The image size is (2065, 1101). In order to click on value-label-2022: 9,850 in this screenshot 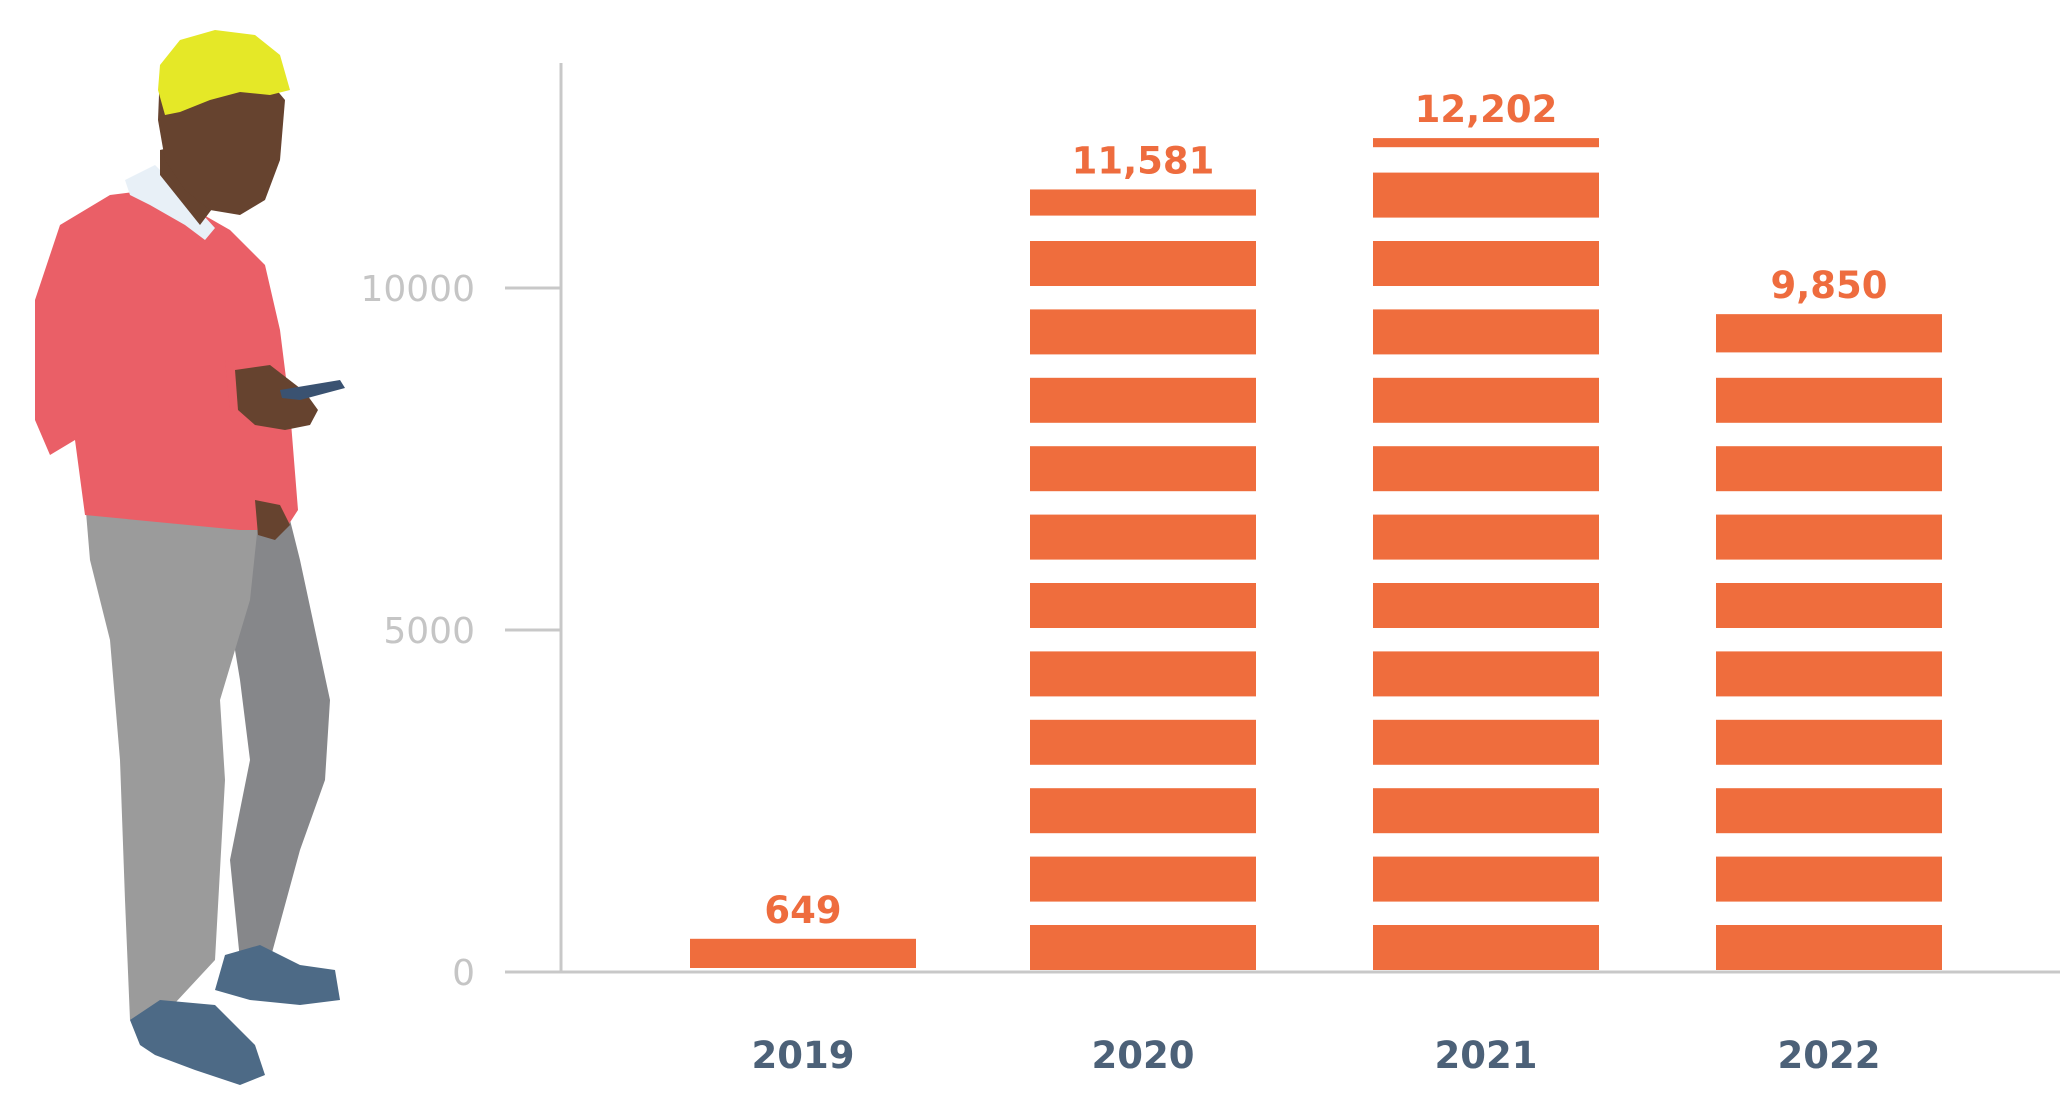, I will do `click(1828, 285)`.